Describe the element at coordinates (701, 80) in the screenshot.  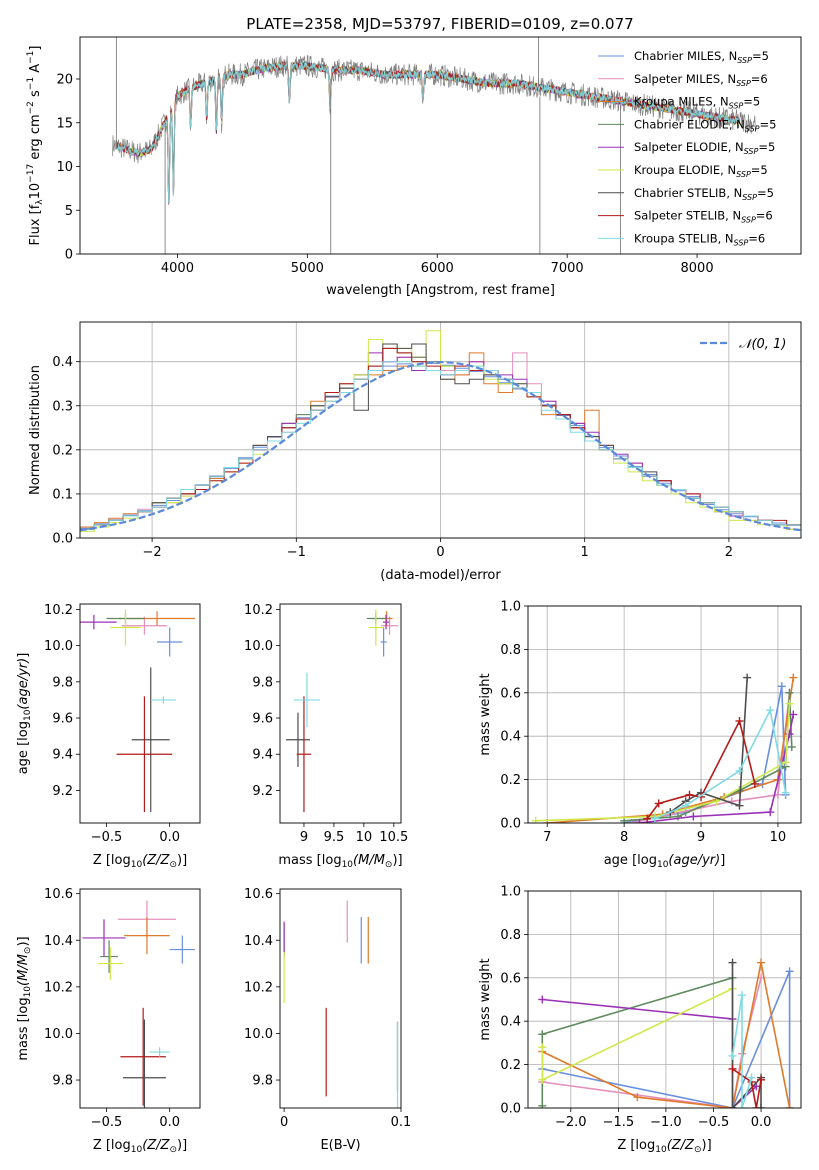
I see `legend-label: Salpeter MILES, NSSP=6` at that location.